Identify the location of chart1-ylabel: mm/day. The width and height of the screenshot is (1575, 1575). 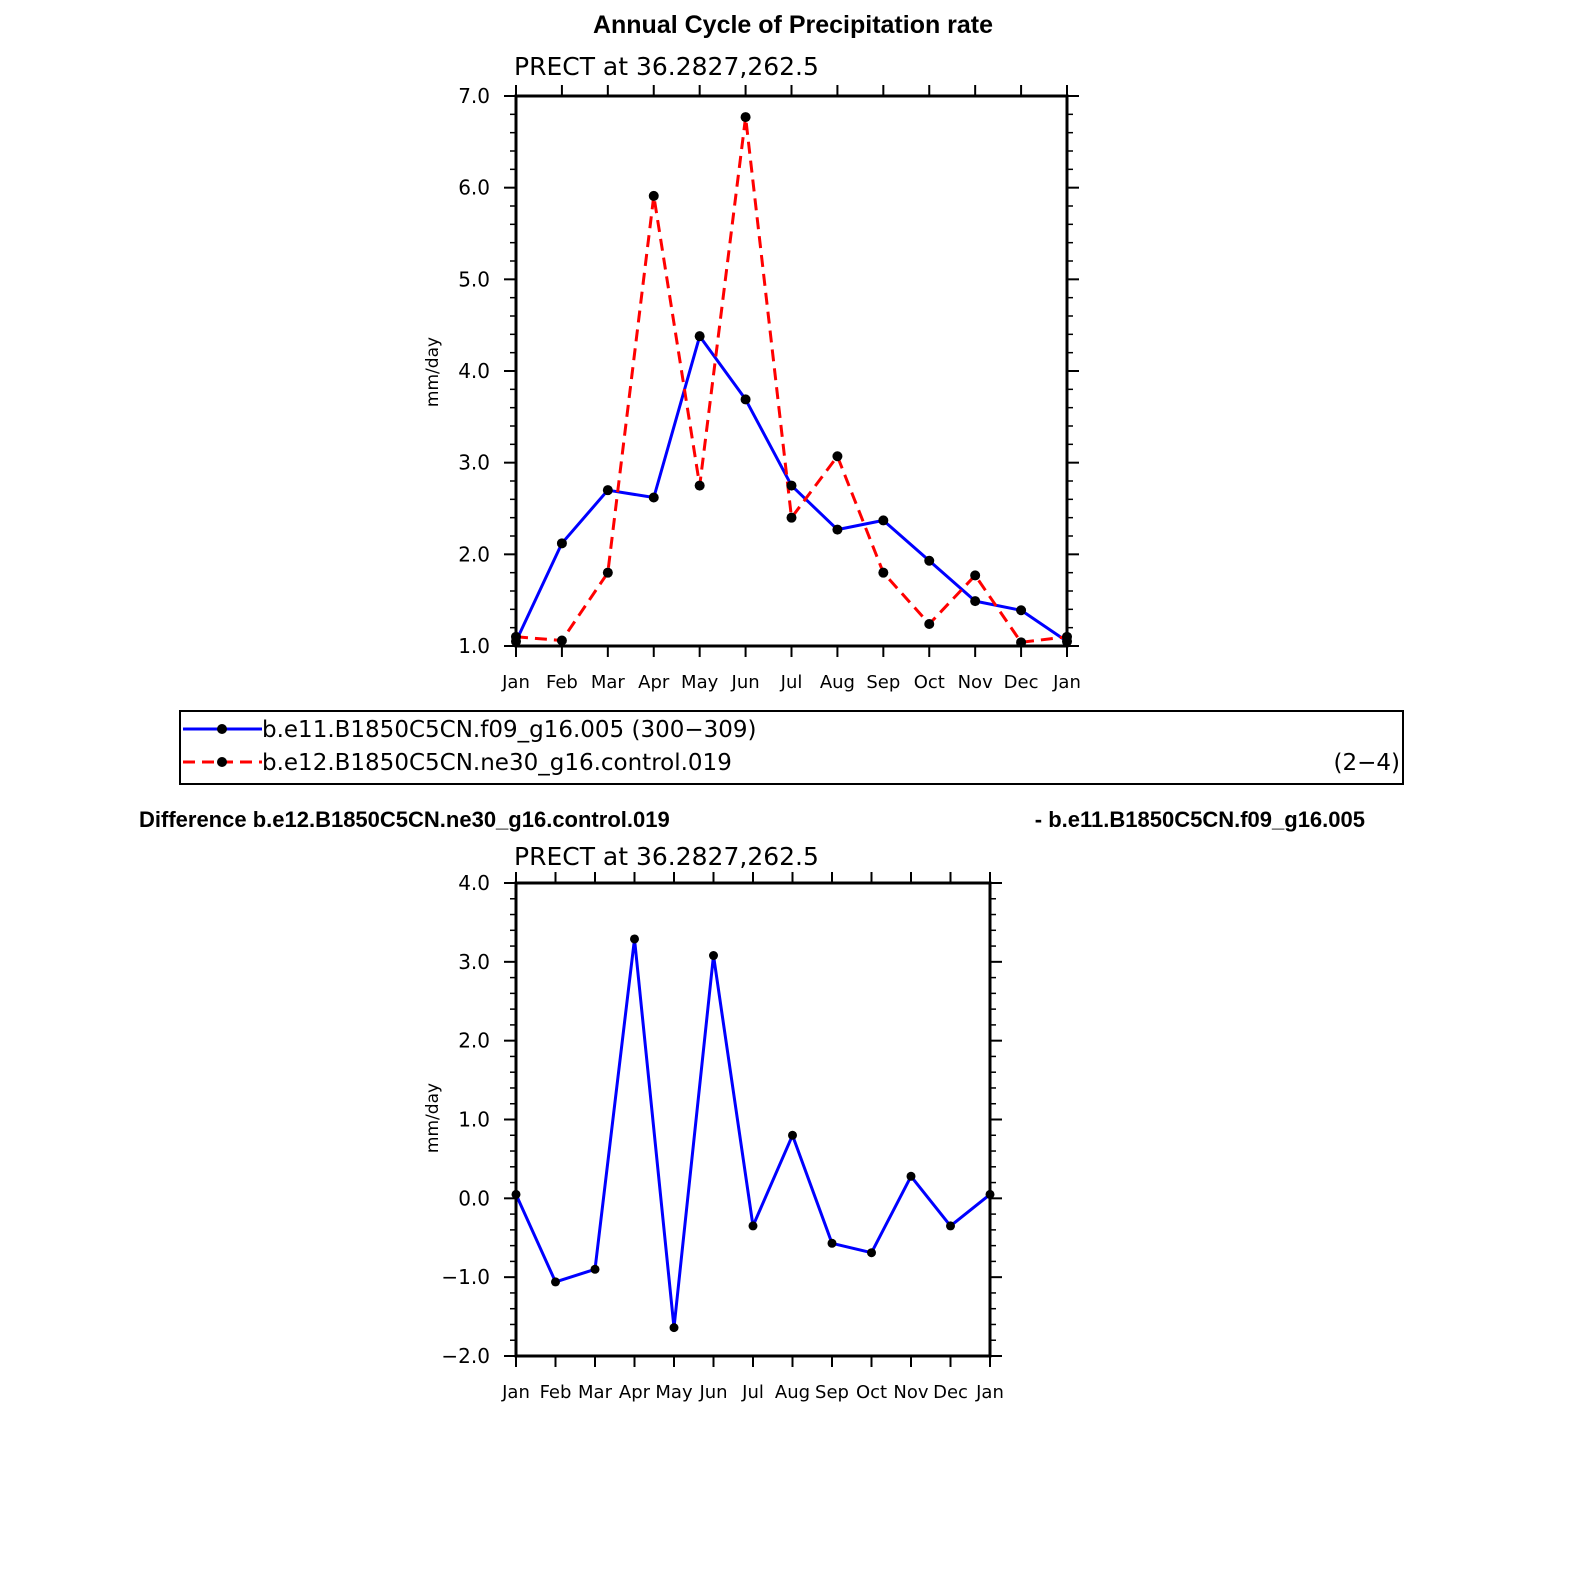
(433, 372).